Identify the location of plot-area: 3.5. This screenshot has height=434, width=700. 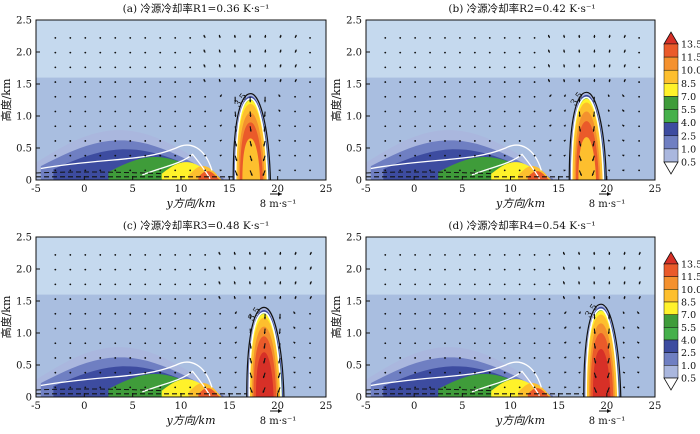
(503, 107).